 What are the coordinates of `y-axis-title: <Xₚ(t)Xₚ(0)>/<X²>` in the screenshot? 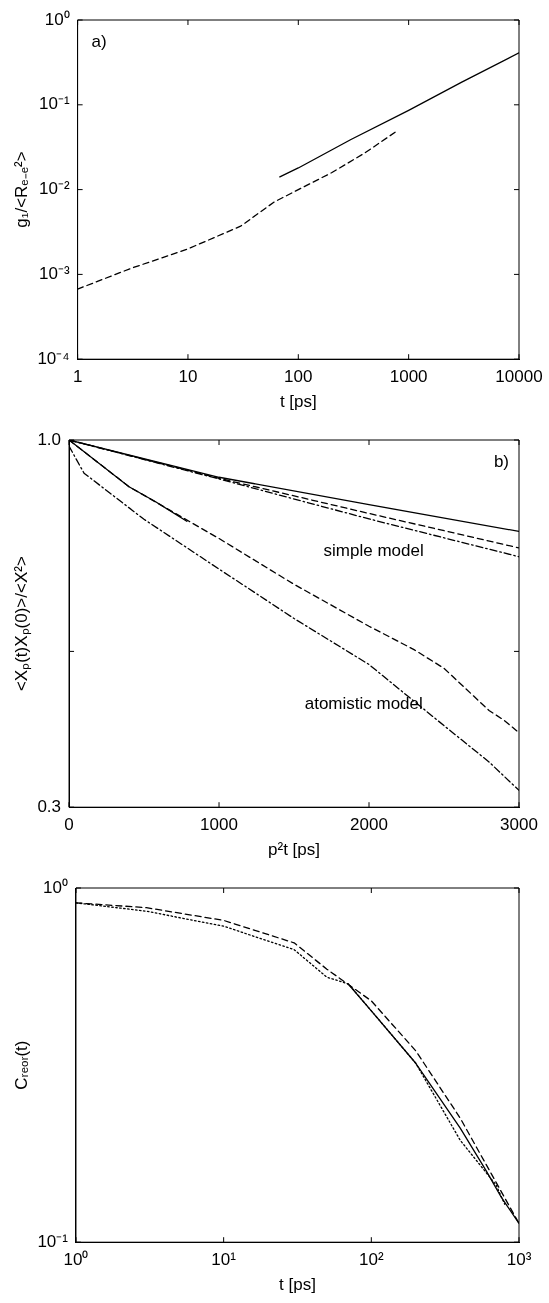 It's located at (21, 624).